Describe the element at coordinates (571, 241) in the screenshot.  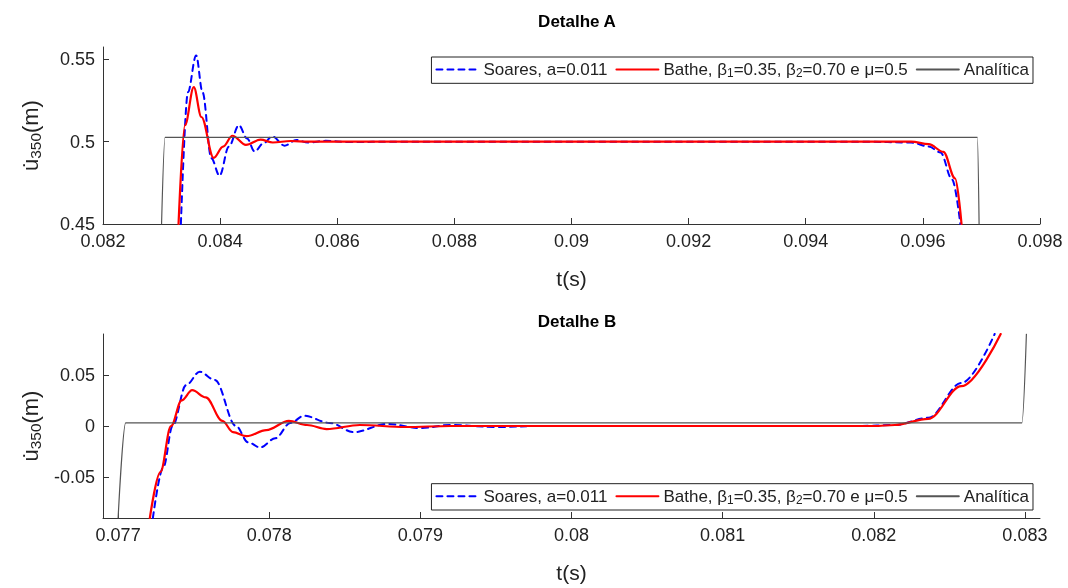
I see `x-tick-label: 0.09` at that location.